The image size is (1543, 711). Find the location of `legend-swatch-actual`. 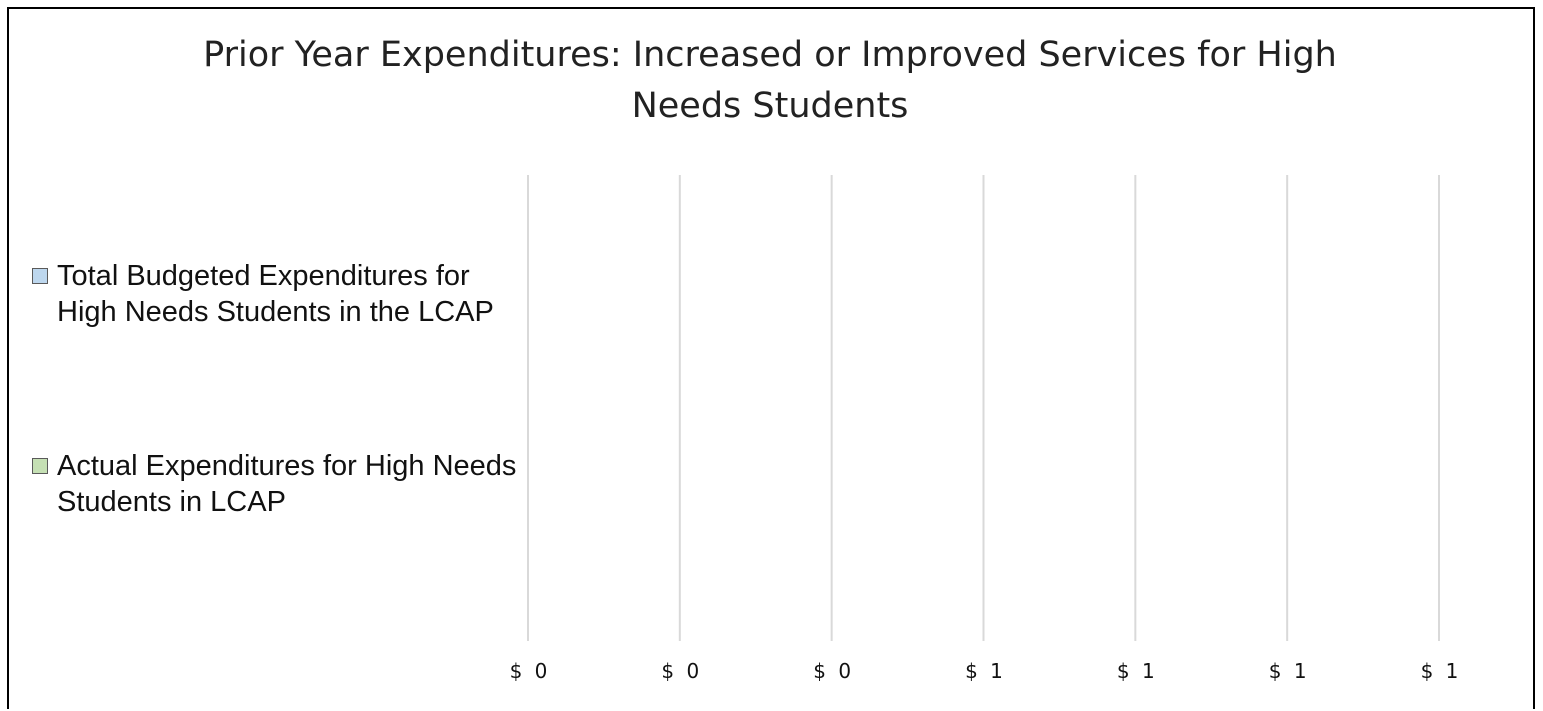

legend-swatch-actual is located at coordinates (40, 466).